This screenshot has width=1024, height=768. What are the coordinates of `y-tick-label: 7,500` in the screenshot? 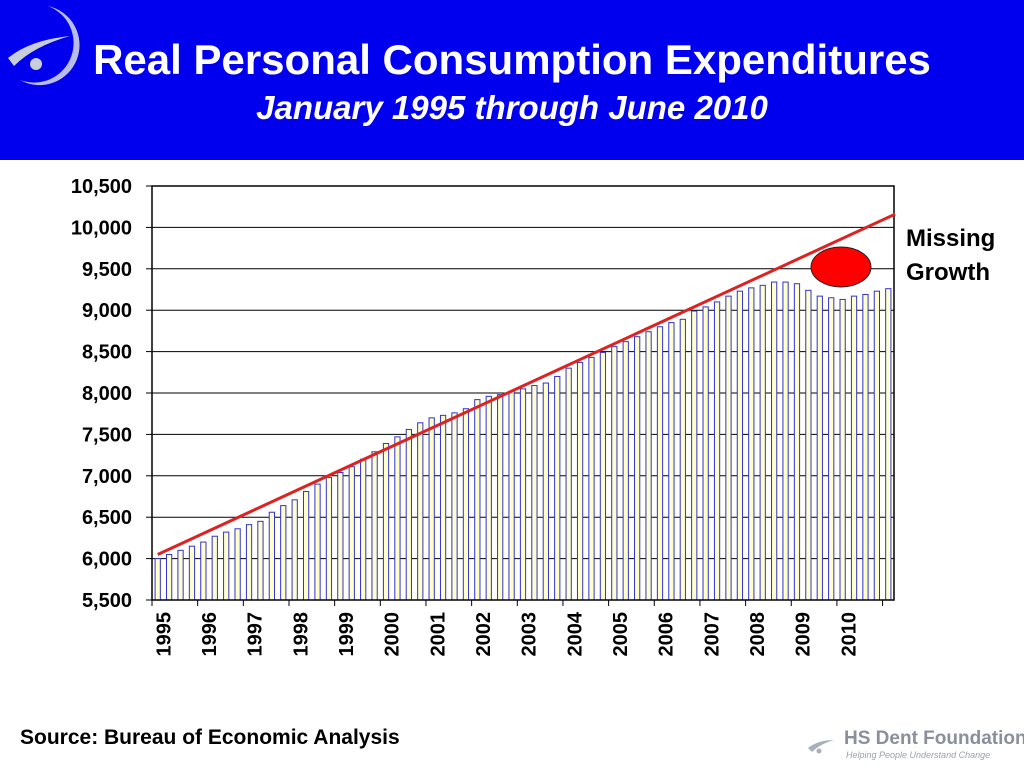 It's located at (107, 435).